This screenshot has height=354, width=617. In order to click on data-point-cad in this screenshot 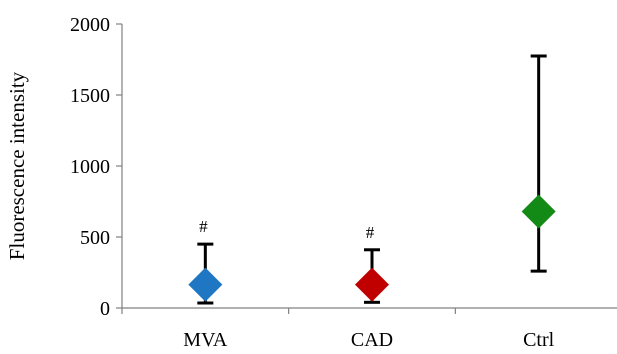, I will do `click(372, 284)`.